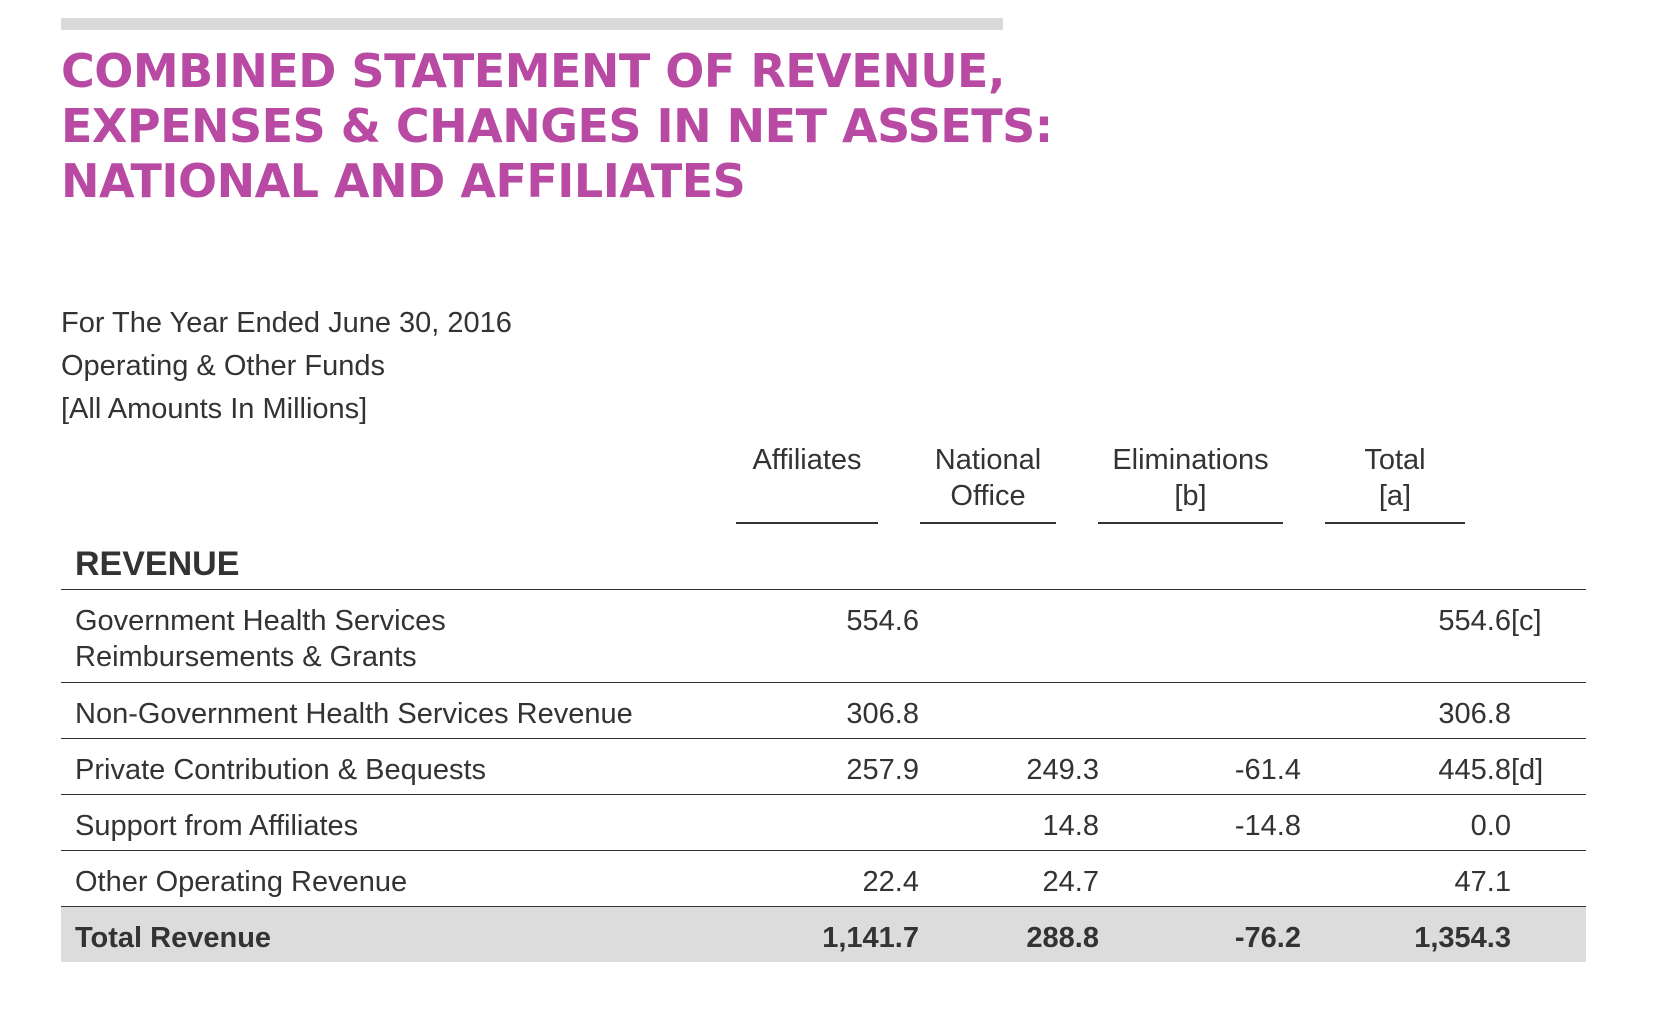 Image resolution: width=1664 pixels, height=1012 pixels. What do you see at coordinates (988, 460) in the screenshot?
I see `column-header-national-line1: National` at bounding box center [988, 460].